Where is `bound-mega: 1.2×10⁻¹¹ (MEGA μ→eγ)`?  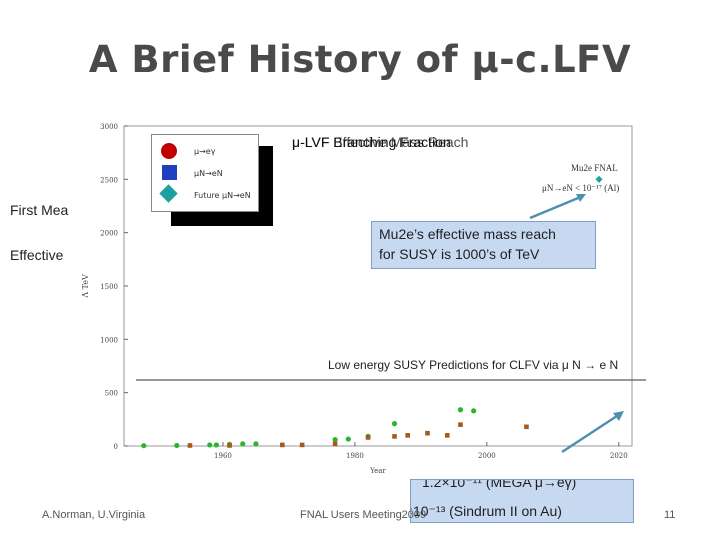
bound-mega: 1.2×10⁻¹¹ (MEGA μ→eγ) is located at coordinates (499, 484).